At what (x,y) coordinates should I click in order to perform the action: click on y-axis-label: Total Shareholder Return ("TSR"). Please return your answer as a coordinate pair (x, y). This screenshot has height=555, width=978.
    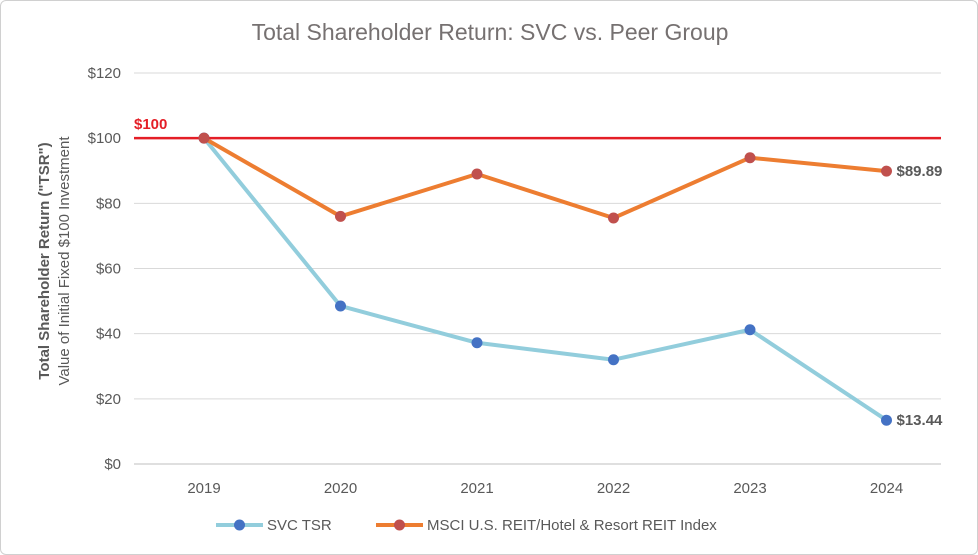
    Looking at the image, I should click on (44, 260).